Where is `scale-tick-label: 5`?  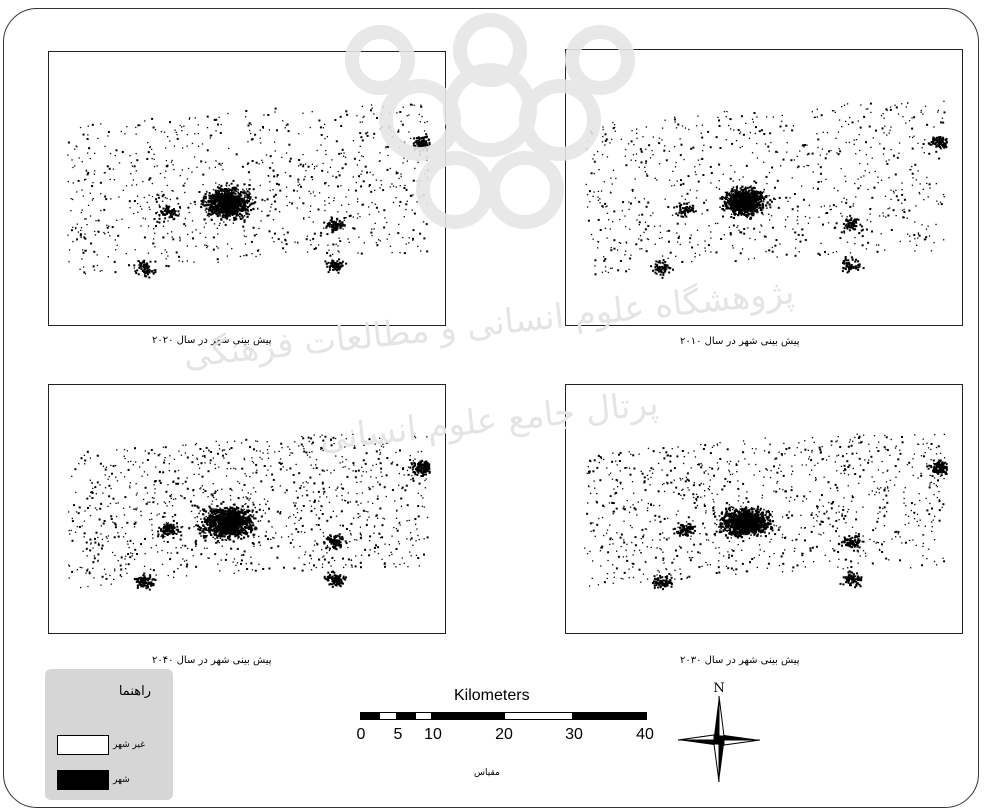
scale-tick-label: 5 is located at coordinates (398, 734).